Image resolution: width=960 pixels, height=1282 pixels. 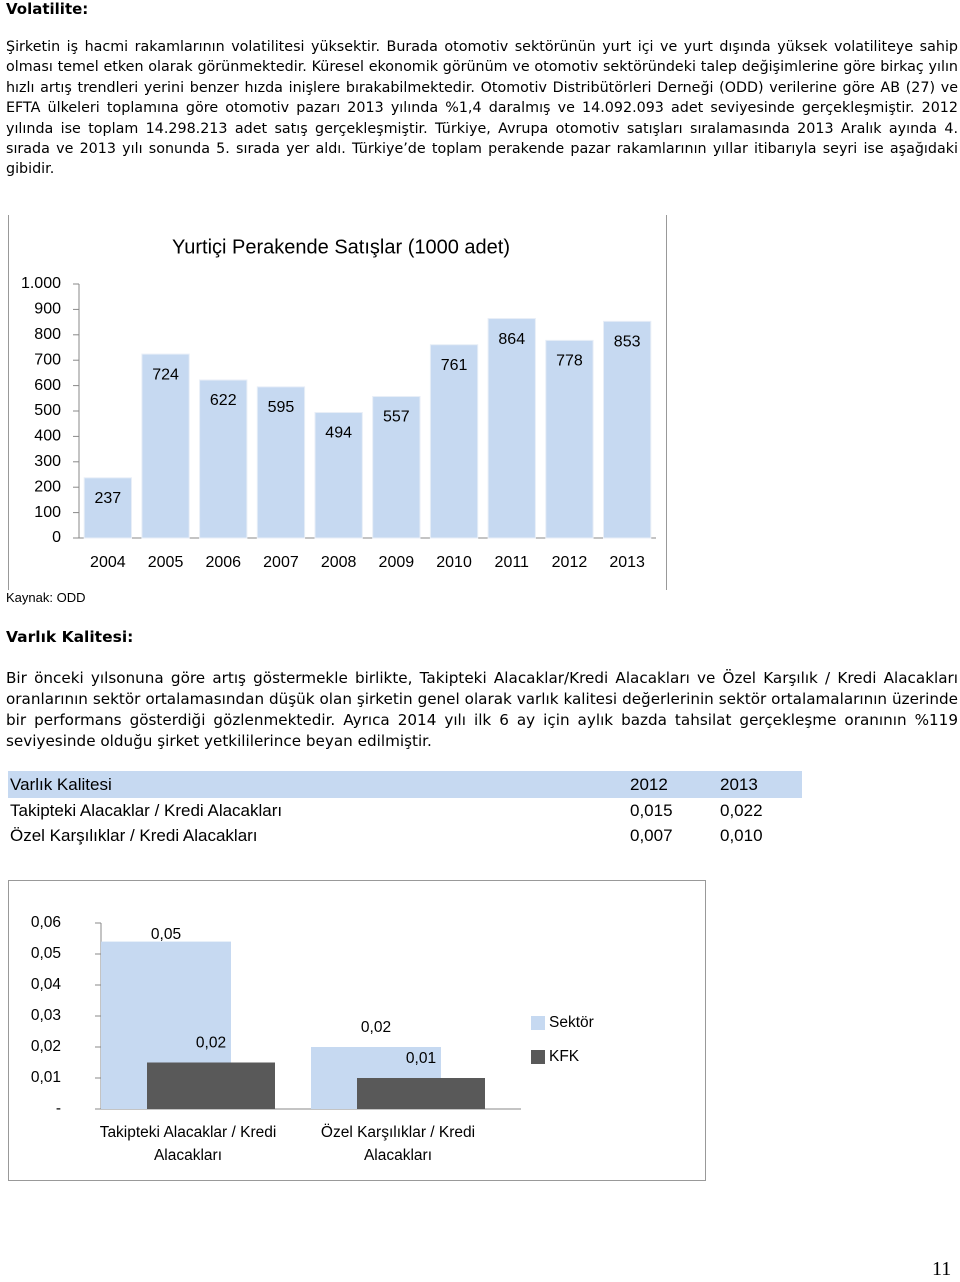 What do you see at coordinates (46, 922) in the screenshot?
I see `y-tick-label: 0,06` at bounding box center [46, 922].